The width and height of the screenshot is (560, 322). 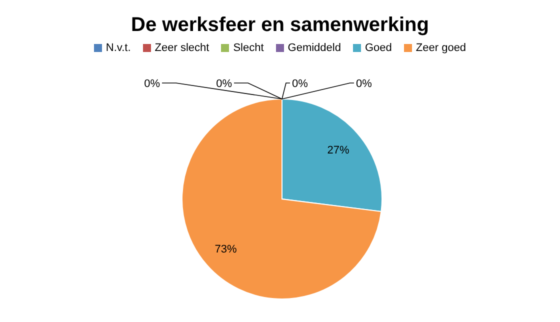 What do you see at coordinates (440, 48) in the screenshot?
I see `legend-label: Zeer goed` at bounding box center [440, 48].